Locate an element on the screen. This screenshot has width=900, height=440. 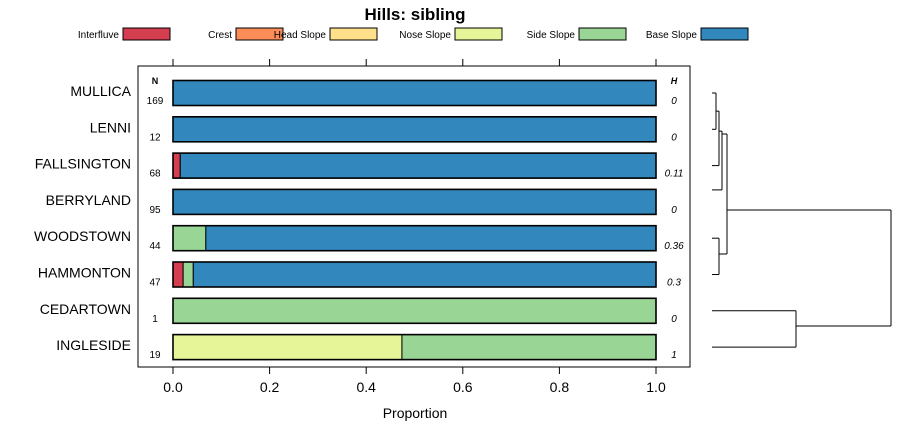
x-tick-label: 0.8 is located at coordinates (560, 387).